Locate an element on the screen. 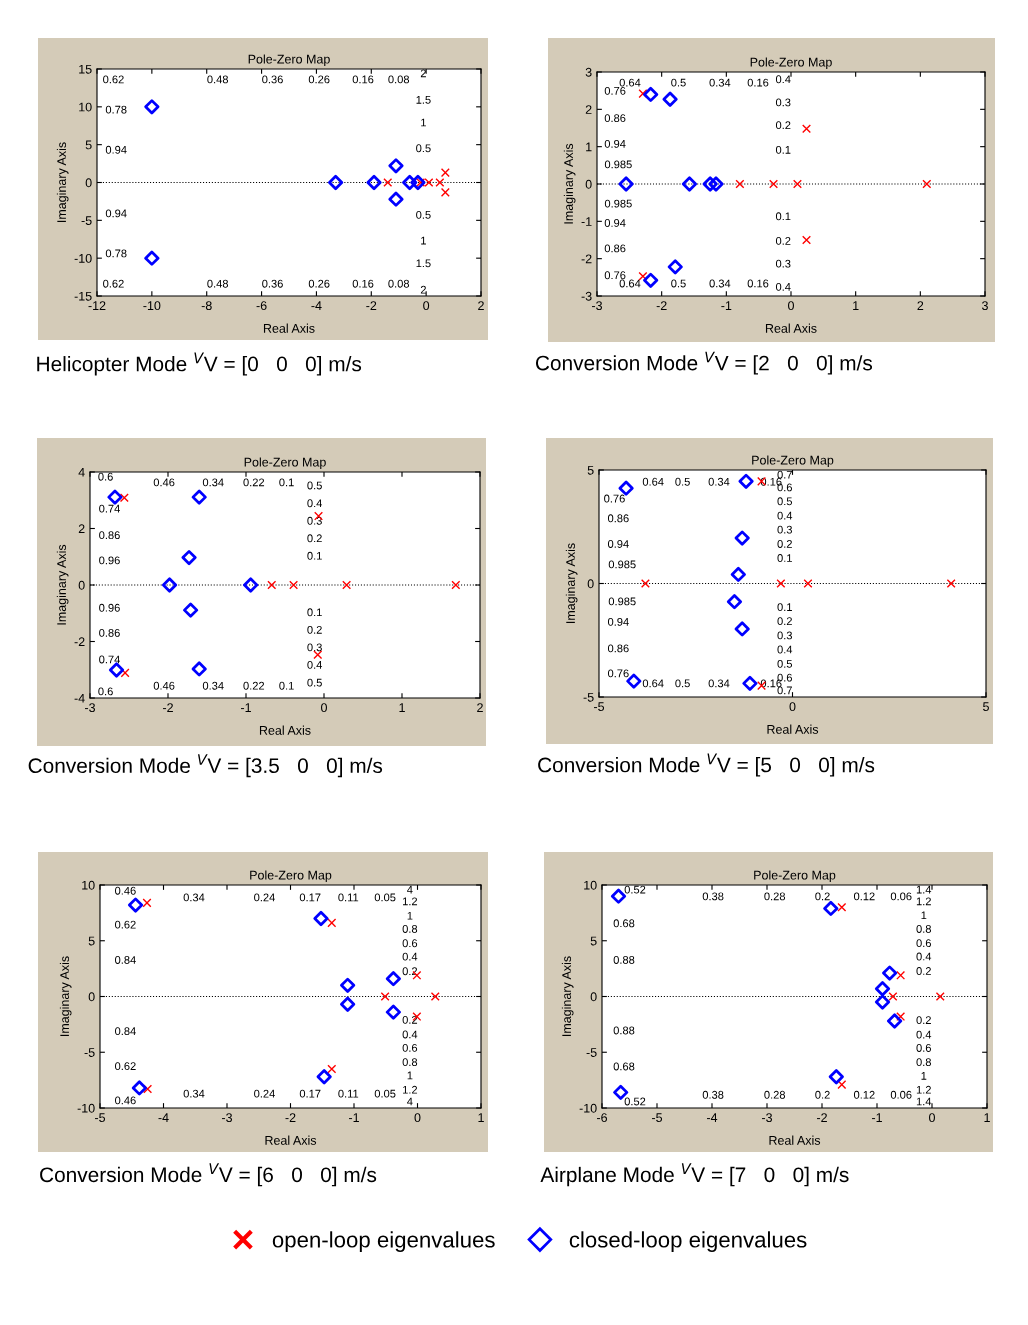 This screenshot has height=1325, width=1028. x-tick-label: -5 is located at coordinates (100, 1118).